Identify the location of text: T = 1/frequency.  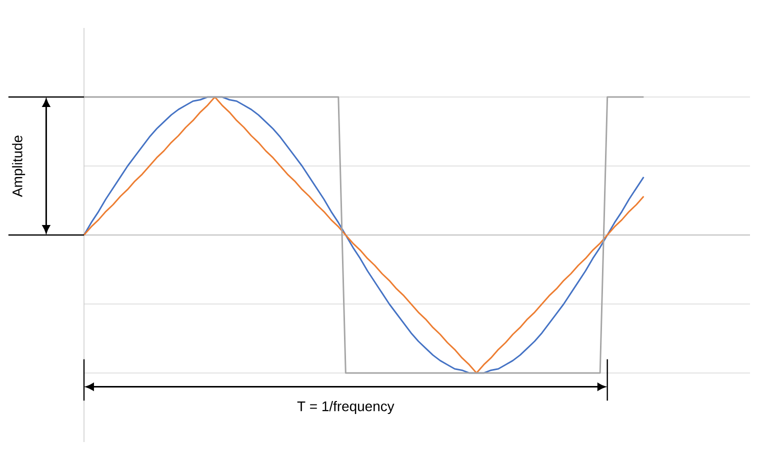
(345, 407).